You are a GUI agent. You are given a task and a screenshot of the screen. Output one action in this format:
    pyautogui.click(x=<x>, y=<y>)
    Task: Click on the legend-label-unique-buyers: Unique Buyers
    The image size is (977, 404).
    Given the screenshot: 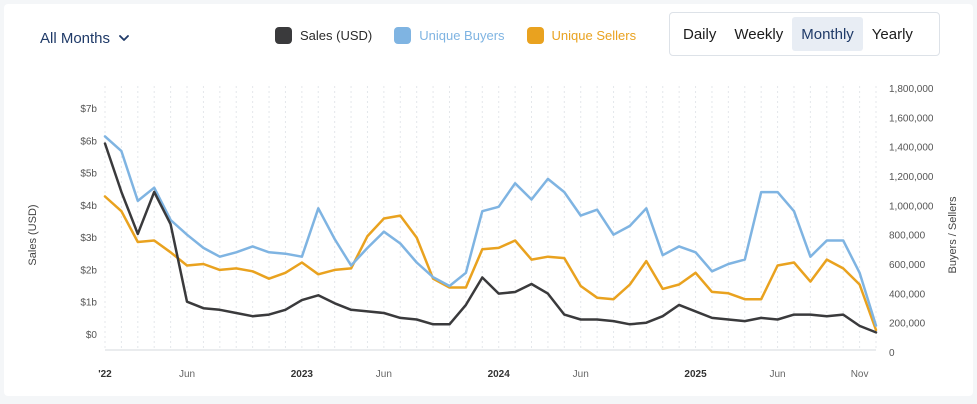 What is the action you would take?
    pyautogui.click(x=462, y=35)
    